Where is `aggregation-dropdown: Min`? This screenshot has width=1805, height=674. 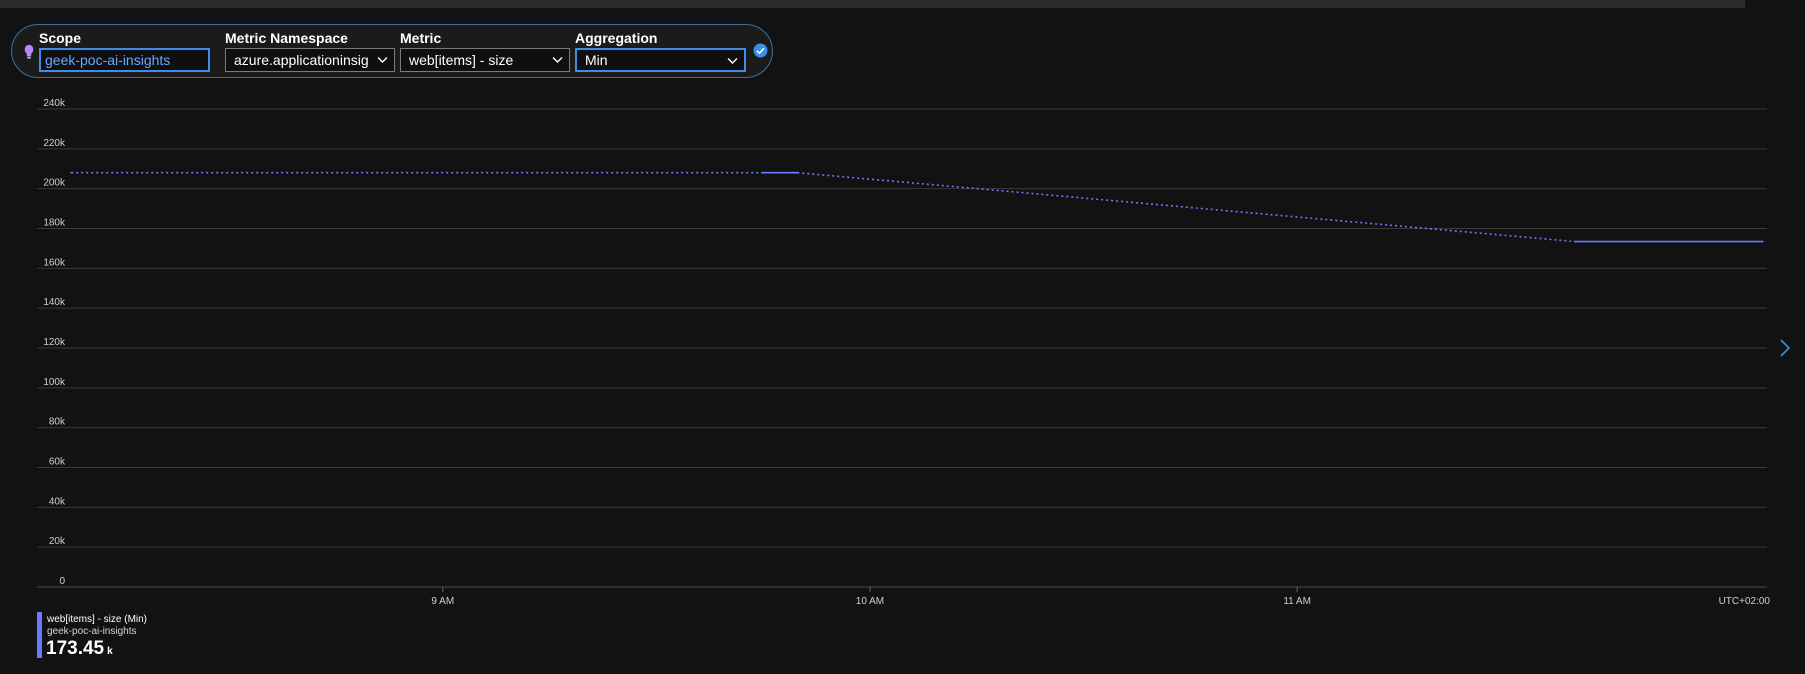
aggregation-dropdown: Min is located at coordinates (660, 60).